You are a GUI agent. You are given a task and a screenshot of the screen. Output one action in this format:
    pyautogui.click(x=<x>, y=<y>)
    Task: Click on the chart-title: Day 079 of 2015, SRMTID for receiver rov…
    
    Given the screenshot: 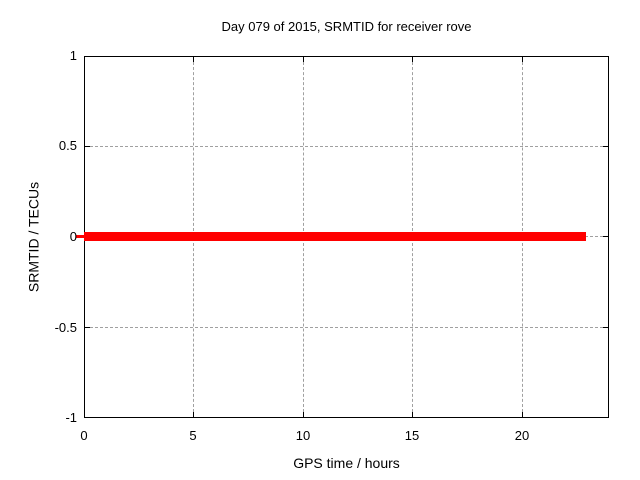 What is the action you would take?
    pyautogui.click(x=346, y=26)
    